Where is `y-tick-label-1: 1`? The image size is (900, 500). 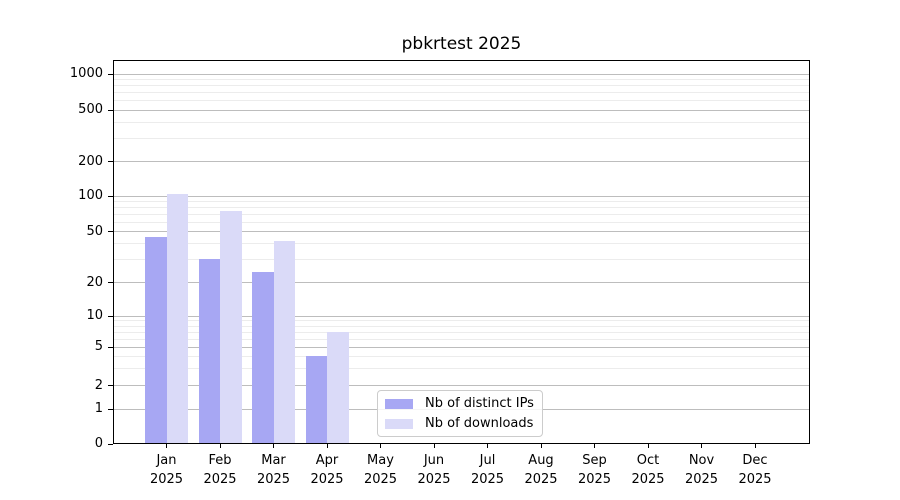
y-tick-label-1: 1 is located at coordinates (98, 409).